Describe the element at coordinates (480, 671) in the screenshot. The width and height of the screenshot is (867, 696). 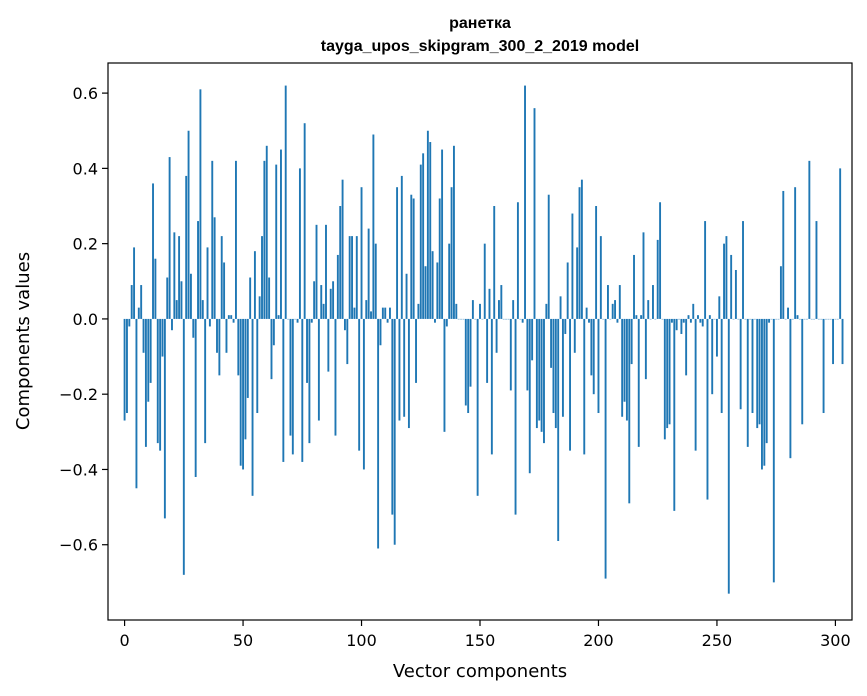
I see `x-axis-label: Vector components` at that location.